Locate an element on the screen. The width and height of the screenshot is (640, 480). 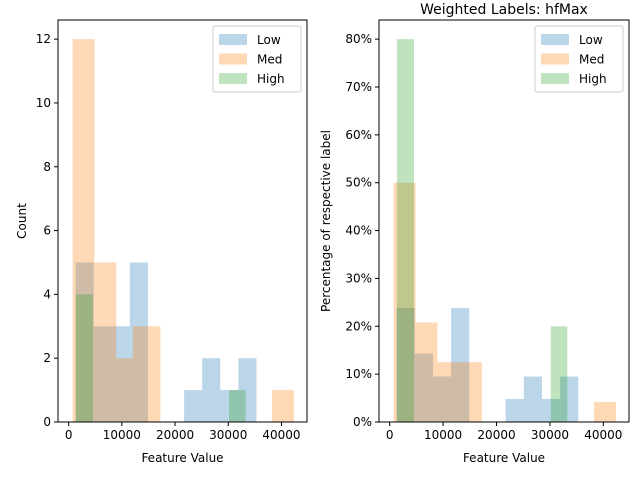
weighted-histogram-y-tick-label: 50% is located at coordinates (358, 183).